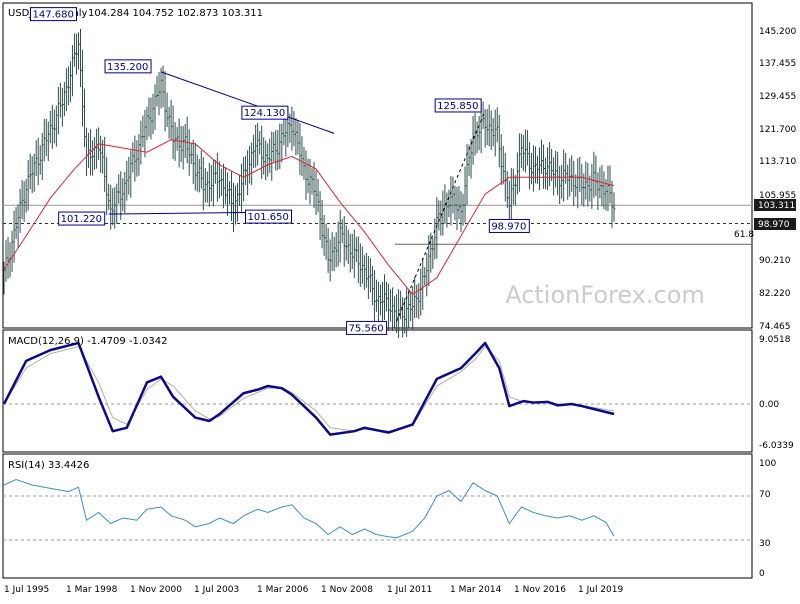 The height and width of the screenshot is (604, 800). I want to click on macd-axis-label: 9.0518, so click(775, 340).